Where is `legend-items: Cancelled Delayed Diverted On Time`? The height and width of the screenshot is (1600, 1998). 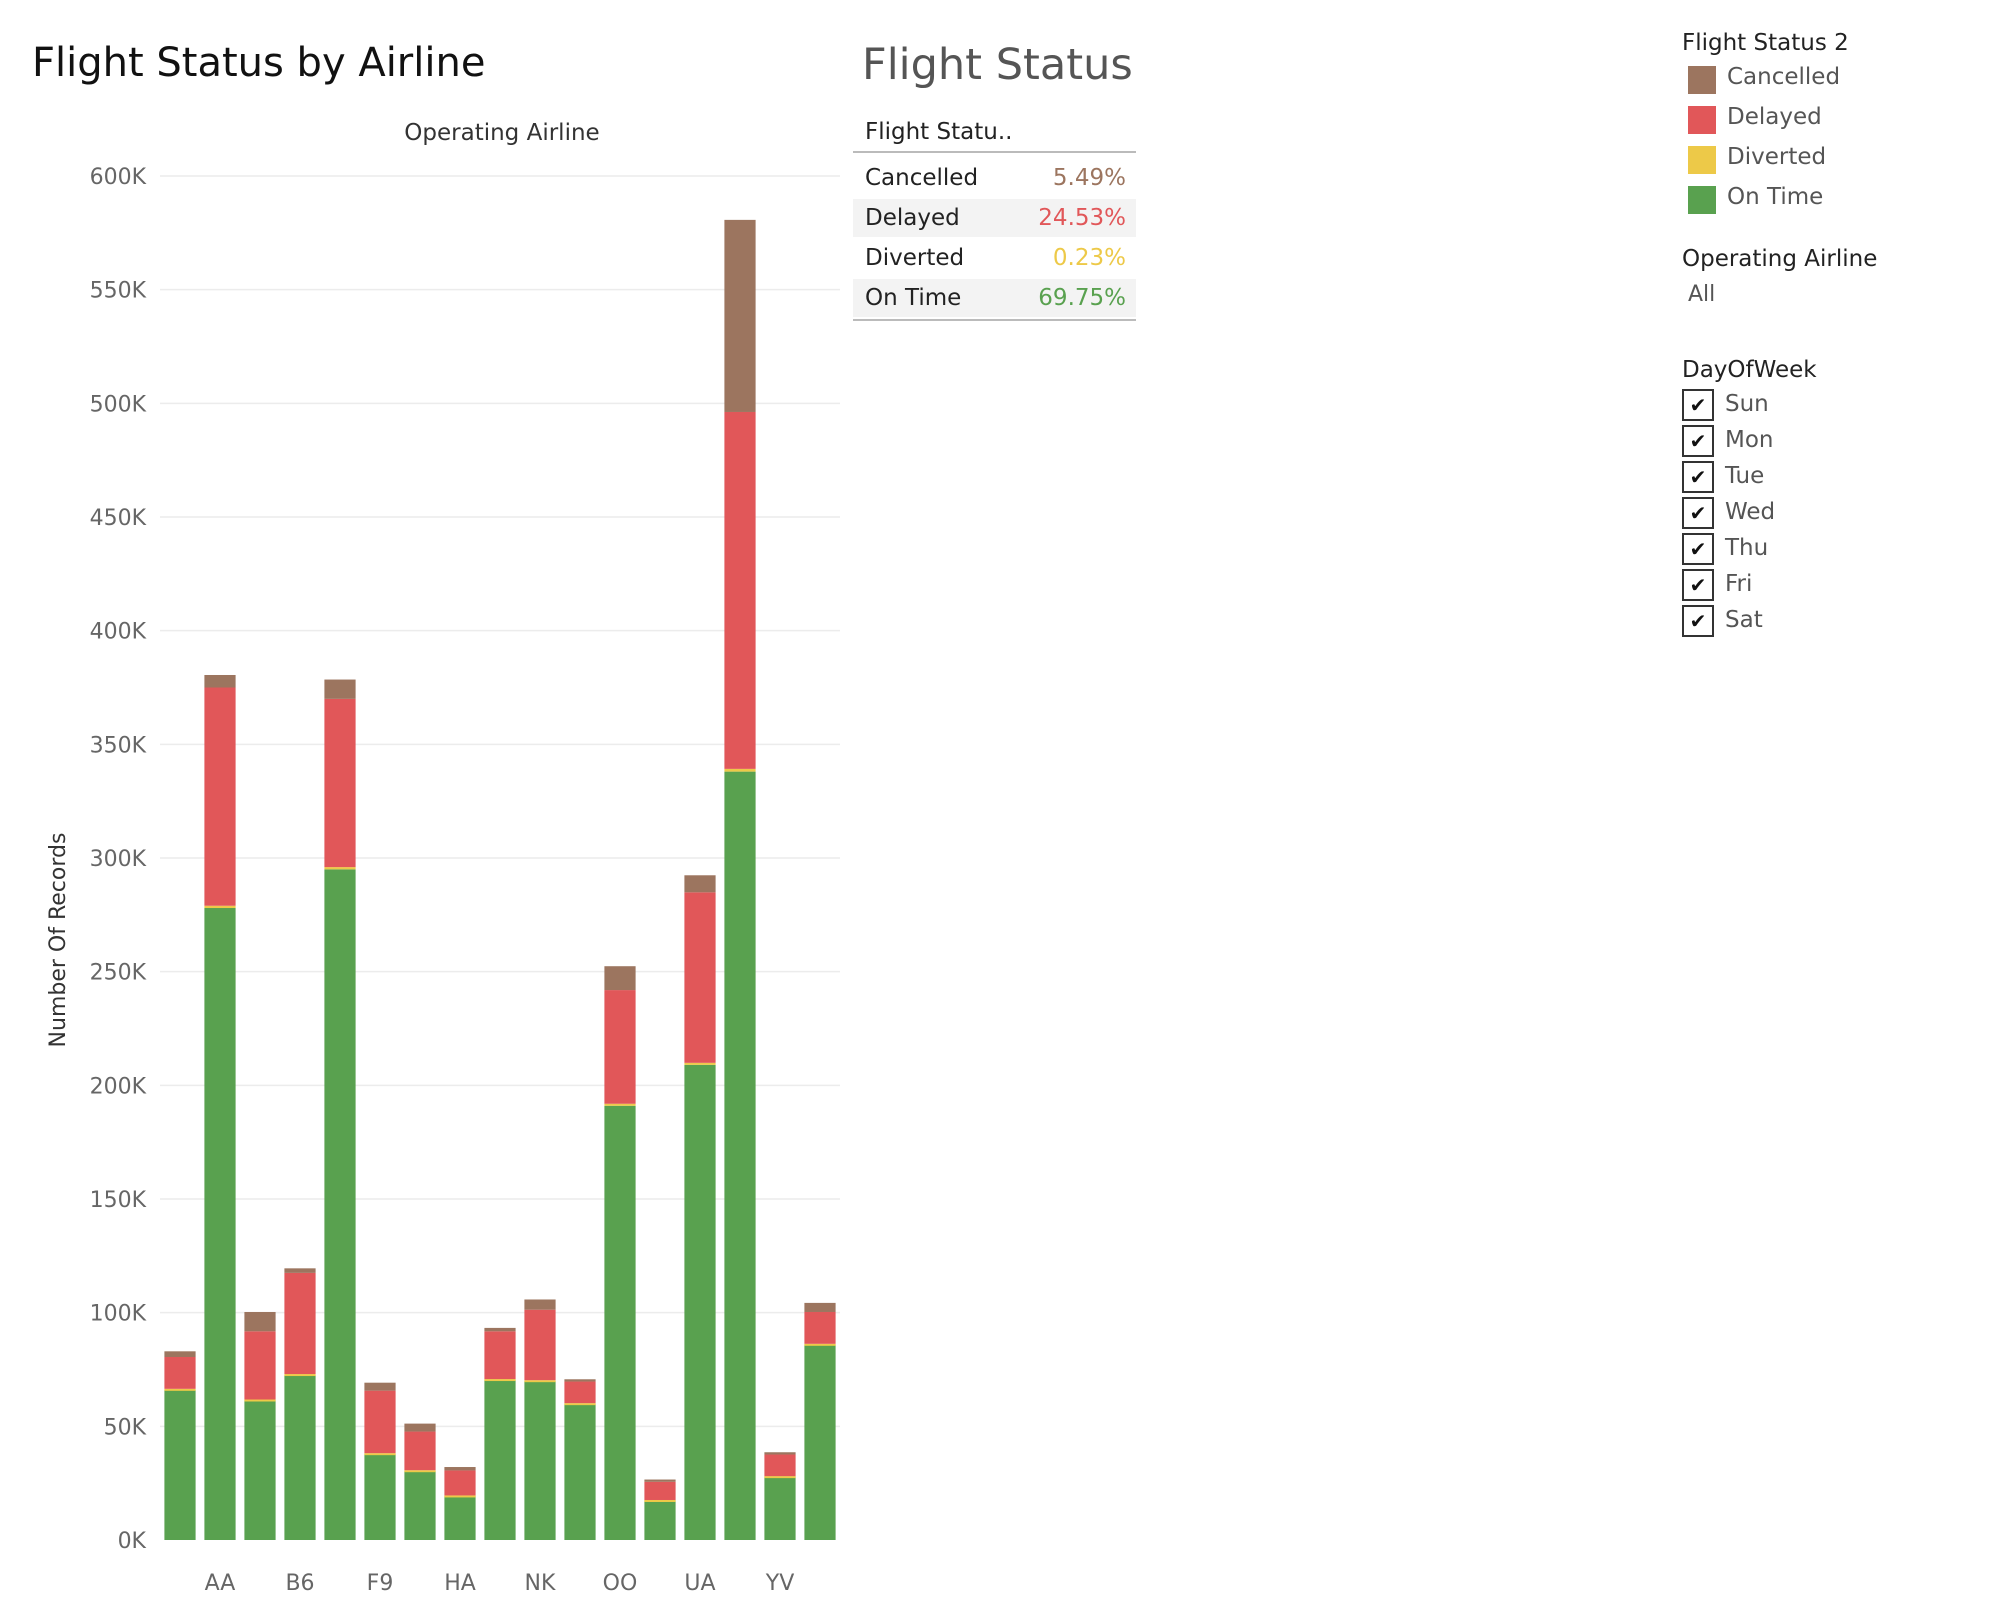
legend-items: Cancelled Delayed Diverted On Time is located at coordinates (1832, 142).